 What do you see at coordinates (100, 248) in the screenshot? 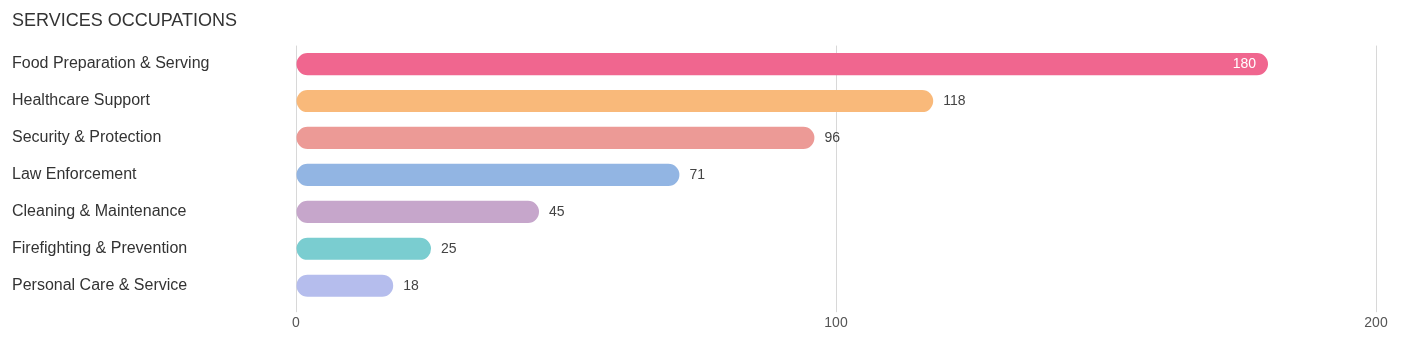
I see `y-tick-label: Firefighting & Prevention` at bounding box center [100, 248].